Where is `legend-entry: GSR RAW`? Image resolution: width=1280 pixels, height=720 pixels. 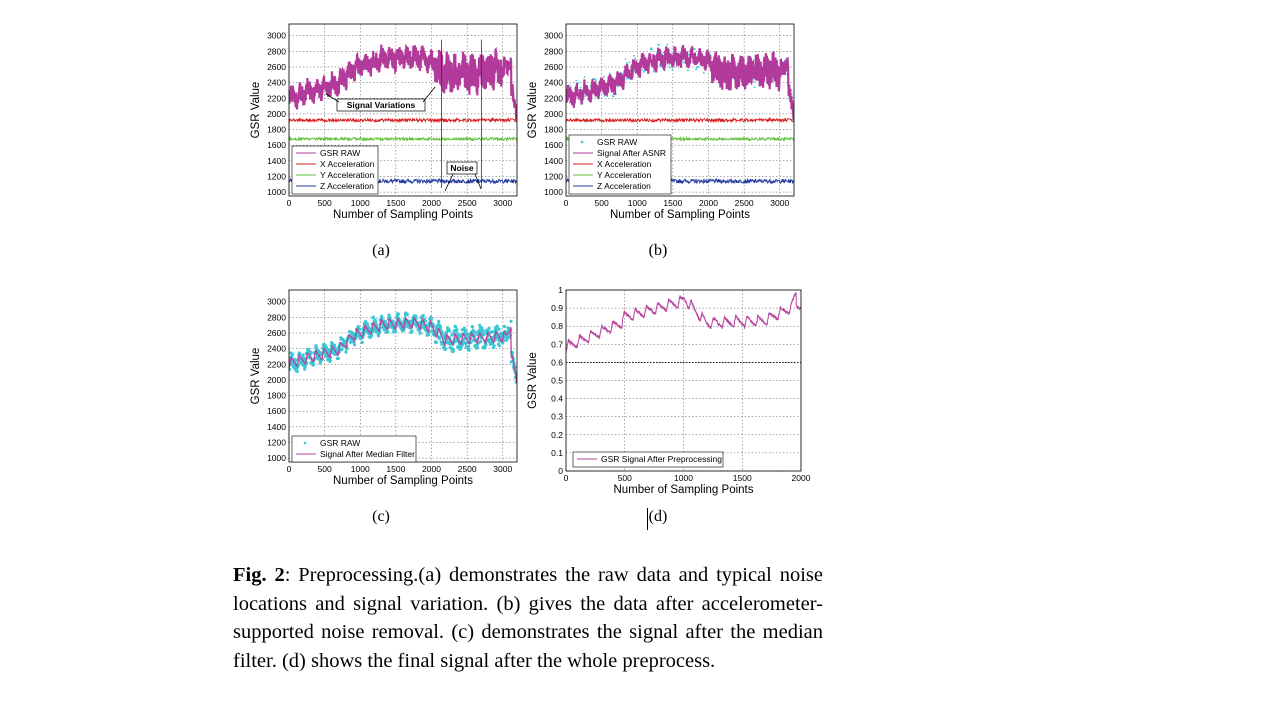
legend-entry: GSR RAW is located at coordinates (617, 142).